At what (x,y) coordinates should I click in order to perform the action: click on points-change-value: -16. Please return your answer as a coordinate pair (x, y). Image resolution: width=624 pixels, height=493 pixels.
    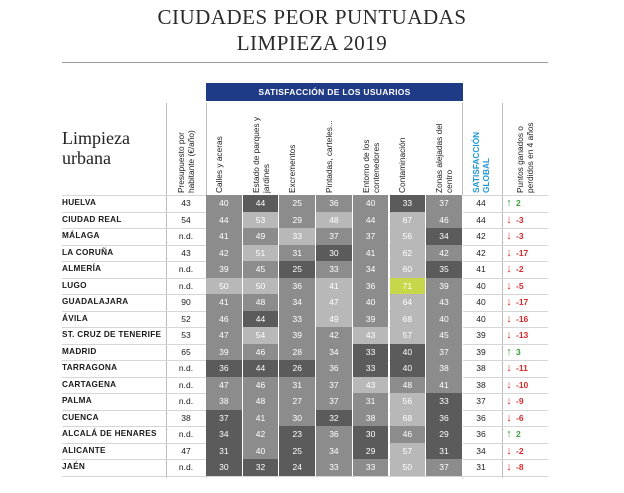
    Looking at the image, I should click on (522, 318).